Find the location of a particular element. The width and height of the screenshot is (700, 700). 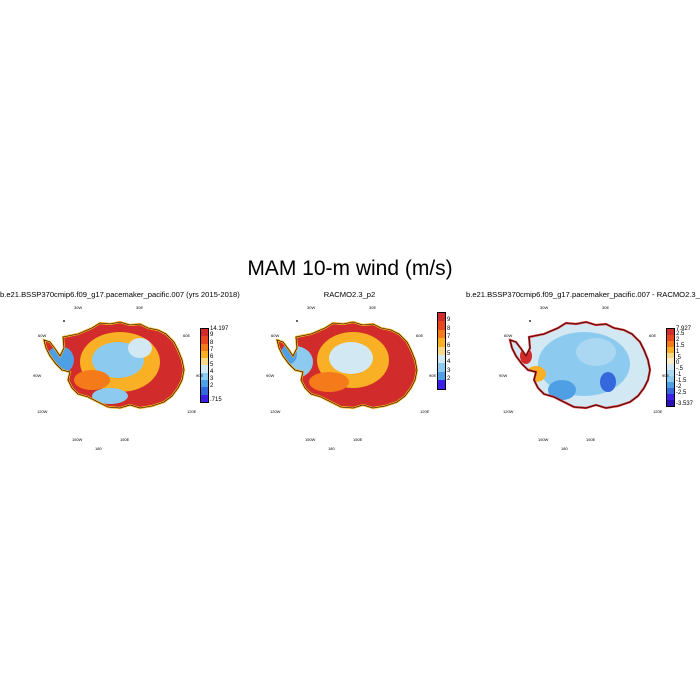

colorbar-label: -1 is located at coordinates (679, 375).